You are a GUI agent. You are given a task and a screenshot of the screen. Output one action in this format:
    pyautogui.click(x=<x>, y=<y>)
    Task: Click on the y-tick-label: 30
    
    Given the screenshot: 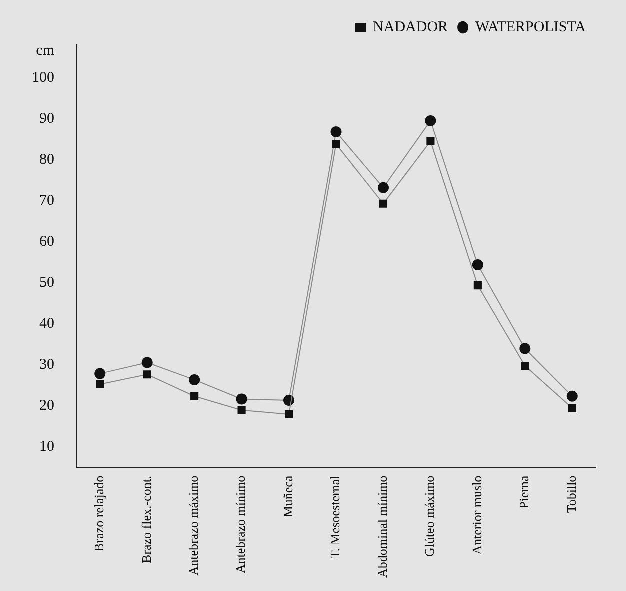 What is the action you would take?
    pyautogui.click(x=47, y=365)
    